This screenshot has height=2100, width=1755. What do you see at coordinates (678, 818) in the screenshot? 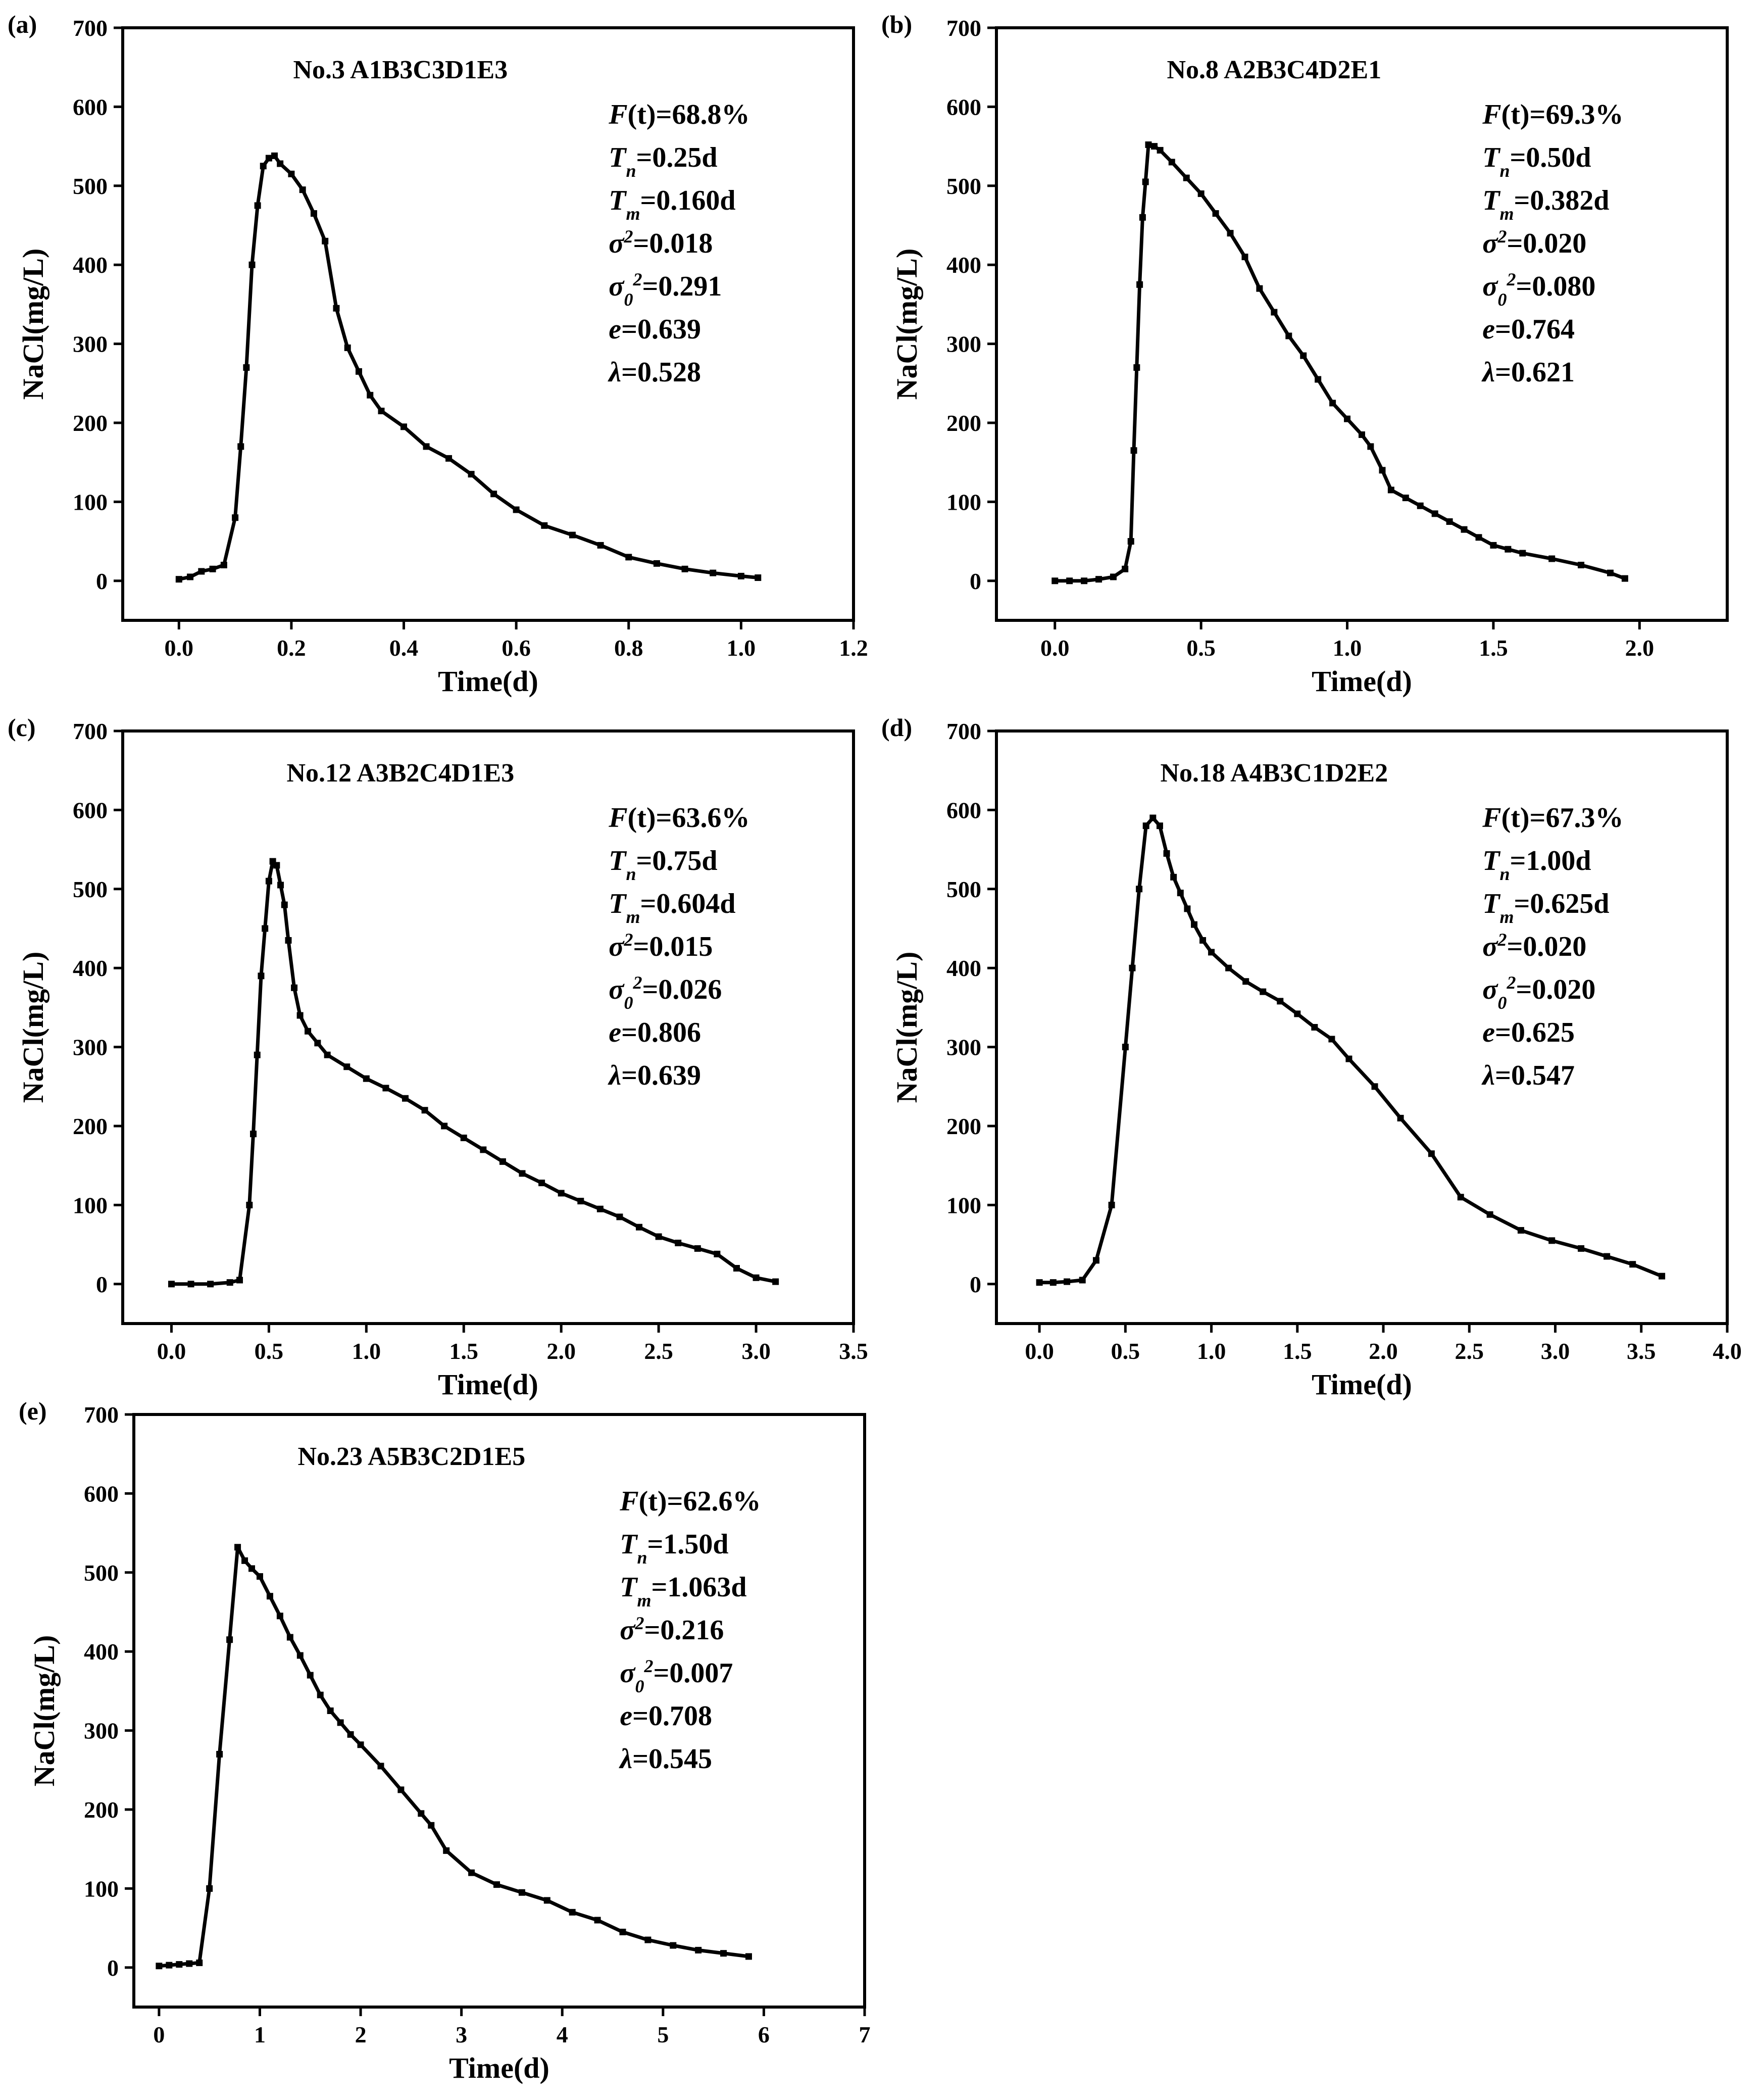
I see `stat-annotation: F(t)=63.6%` at bounding box center [678, 818].